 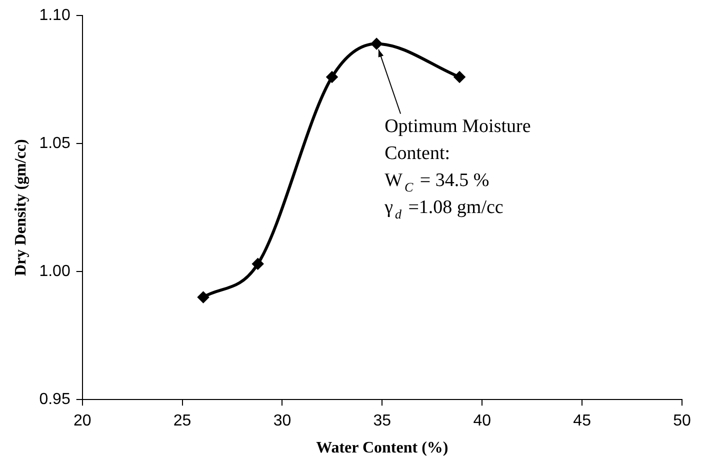 I want to click on x-tick-label: 35, so click(x=382, y=421).